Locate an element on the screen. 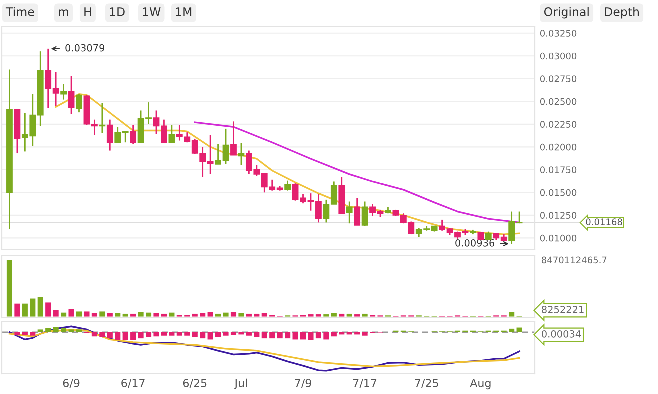  text: m is located at coordinates (63, 13).